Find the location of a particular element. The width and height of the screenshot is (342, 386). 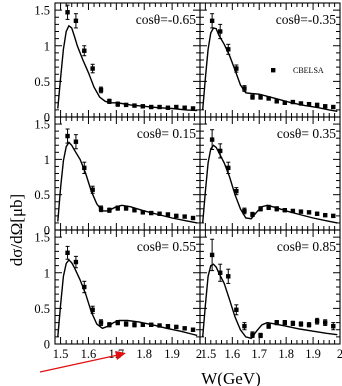

panel-label: cosθ=-0.35 is located at coordinates (306, 19).